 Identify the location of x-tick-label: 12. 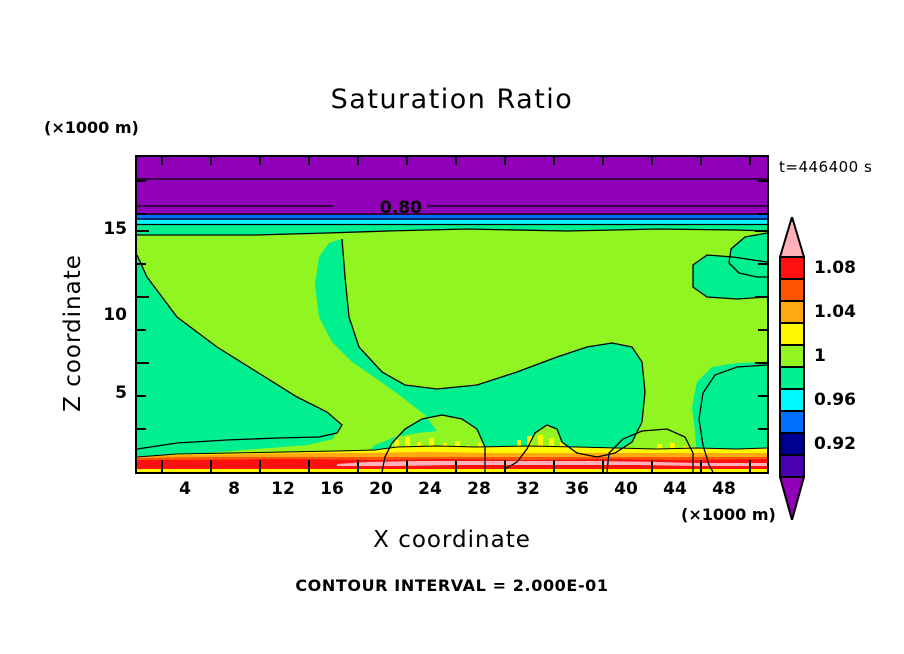
(283, 489).